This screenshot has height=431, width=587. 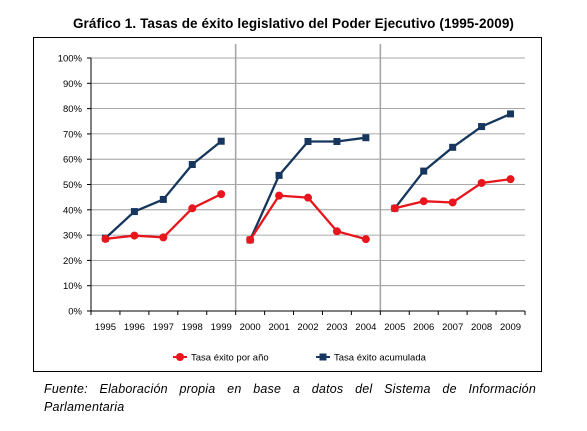 What do you see at coordinates (250, 327) in the screenshot?
I see `x-tick-label: 2000` at bounding box center [250, 327].